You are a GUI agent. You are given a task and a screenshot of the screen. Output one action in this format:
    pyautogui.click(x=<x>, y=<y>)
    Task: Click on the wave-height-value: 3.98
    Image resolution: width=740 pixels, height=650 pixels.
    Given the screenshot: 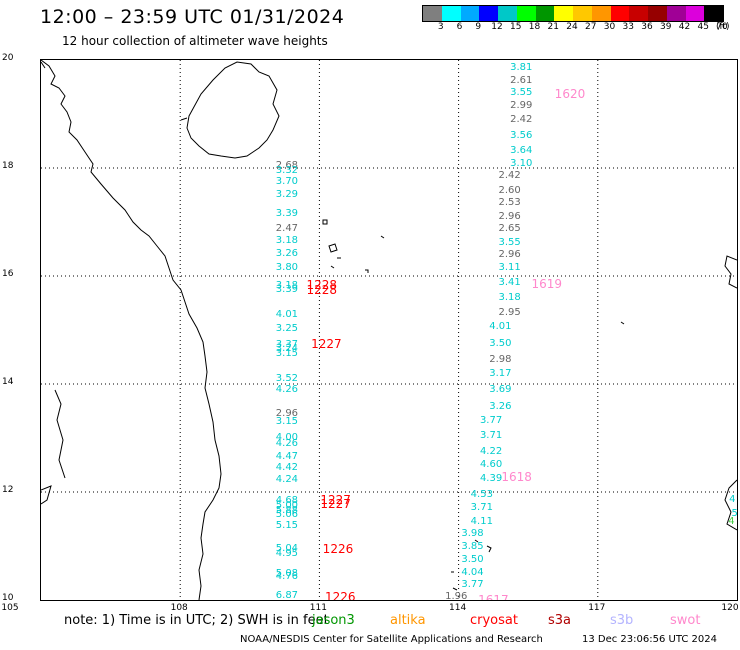 What is the action you would take?
    pyautogui.click(x=472, y=534)
    